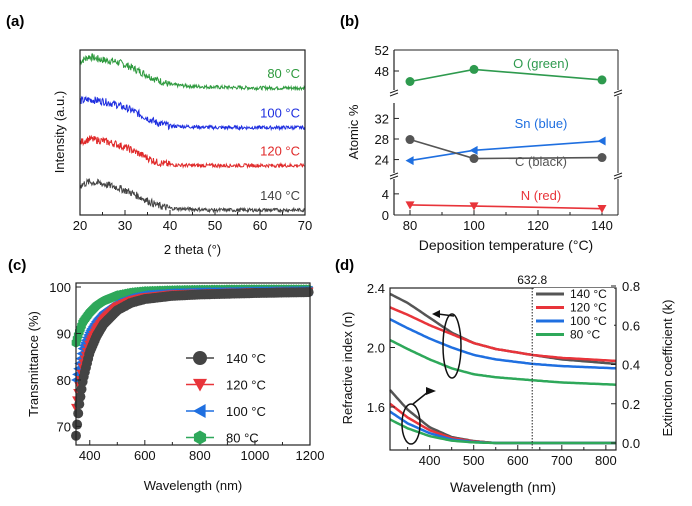 The image size is (692, 506). What do you see at coordinates (446, 315) in the screenshot?
I see `left-arrow-icon` at bounding box center [446, 315].